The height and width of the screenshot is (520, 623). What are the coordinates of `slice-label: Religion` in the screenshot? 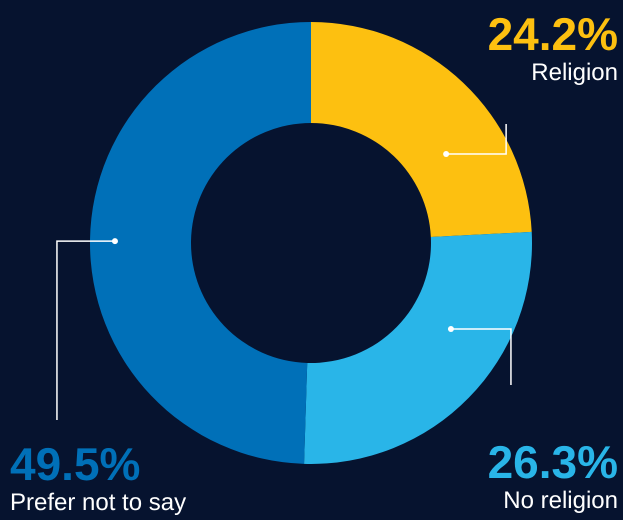 It's located at (574, 72).